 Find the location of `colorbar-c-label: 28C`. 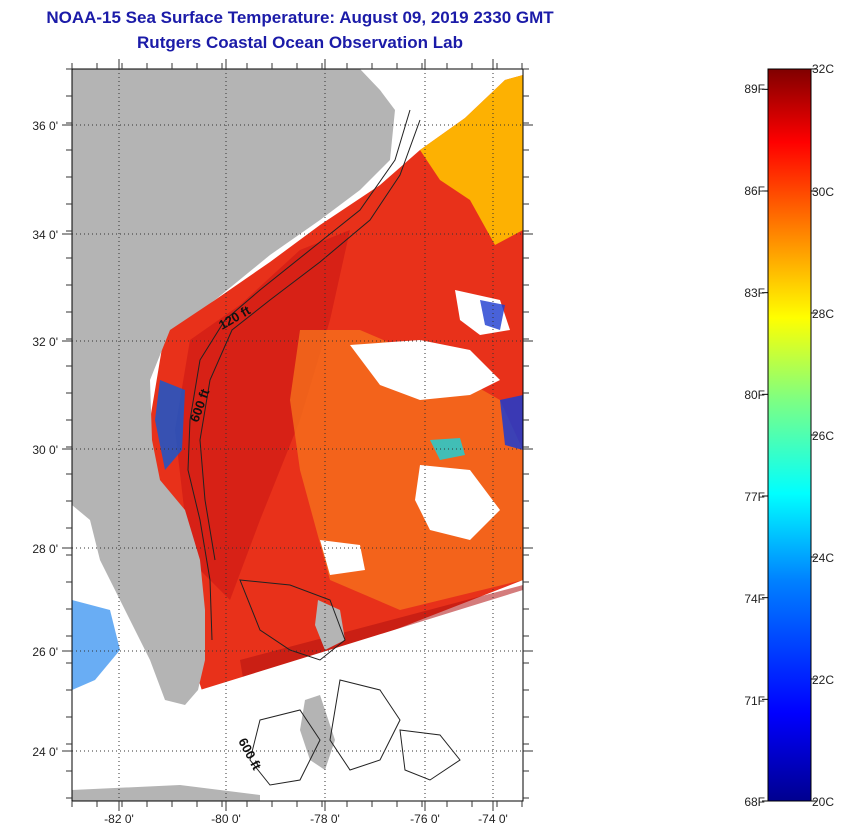

colorbar-c-label: 28C is located at coordinates (823, 314).